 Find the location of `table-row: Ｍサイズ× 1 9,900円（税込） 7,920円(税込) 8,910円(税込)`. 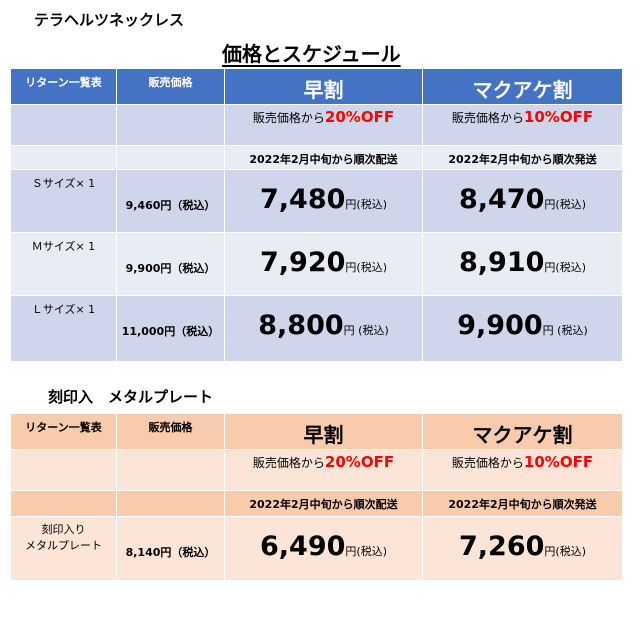

table-row: Ｍサイズ× 1 9,900円（税込） 7,920円(税込) 8,910円(税込) is located at coordinates (316, 264).